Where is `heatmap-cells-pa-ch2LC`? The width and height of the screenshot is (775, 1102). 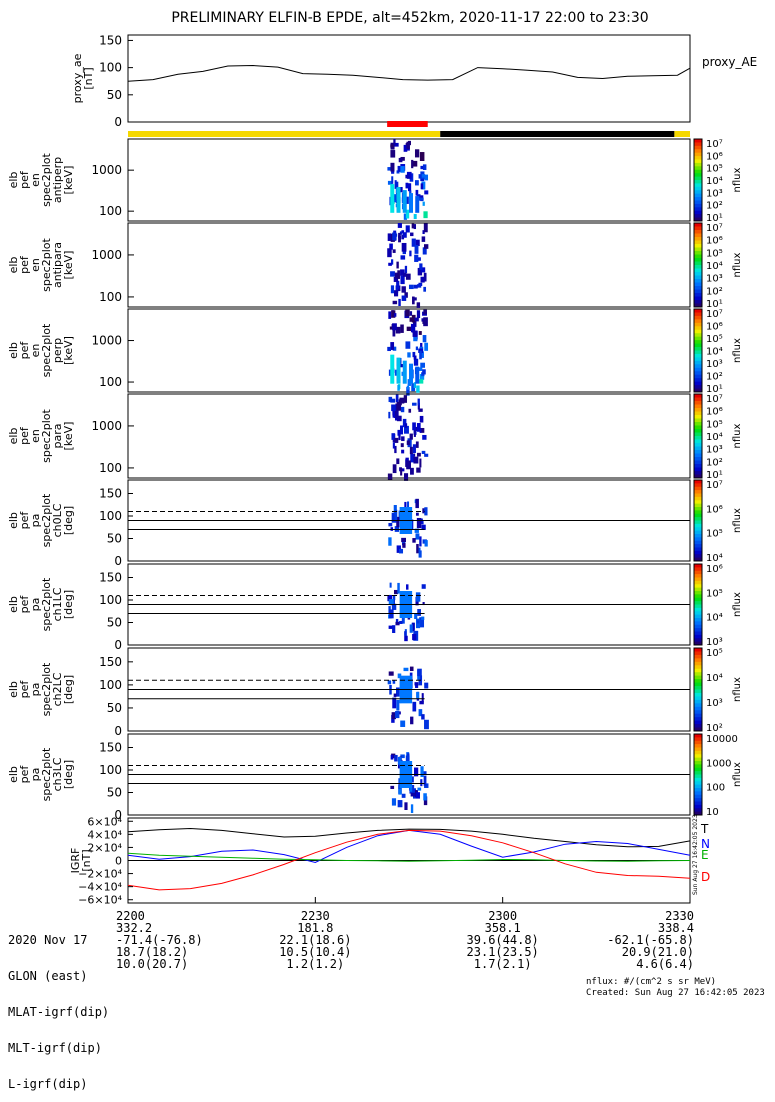
heatmap-cells-pa-ch2LC is located at coordinates (408, 698).